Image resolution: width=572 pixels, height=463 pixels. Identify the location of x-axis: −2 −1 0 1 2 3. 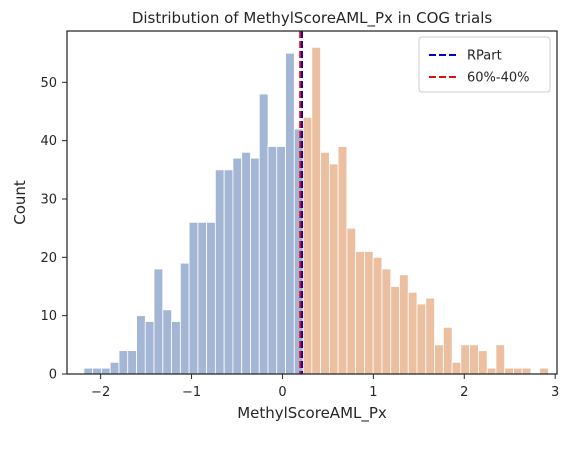
(325, 387).